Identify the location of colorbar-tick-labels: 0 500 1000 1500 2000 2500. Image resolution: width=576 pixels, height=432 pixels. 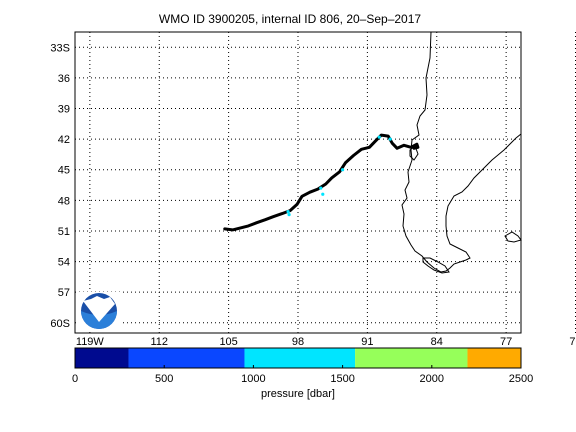
(302, 375).